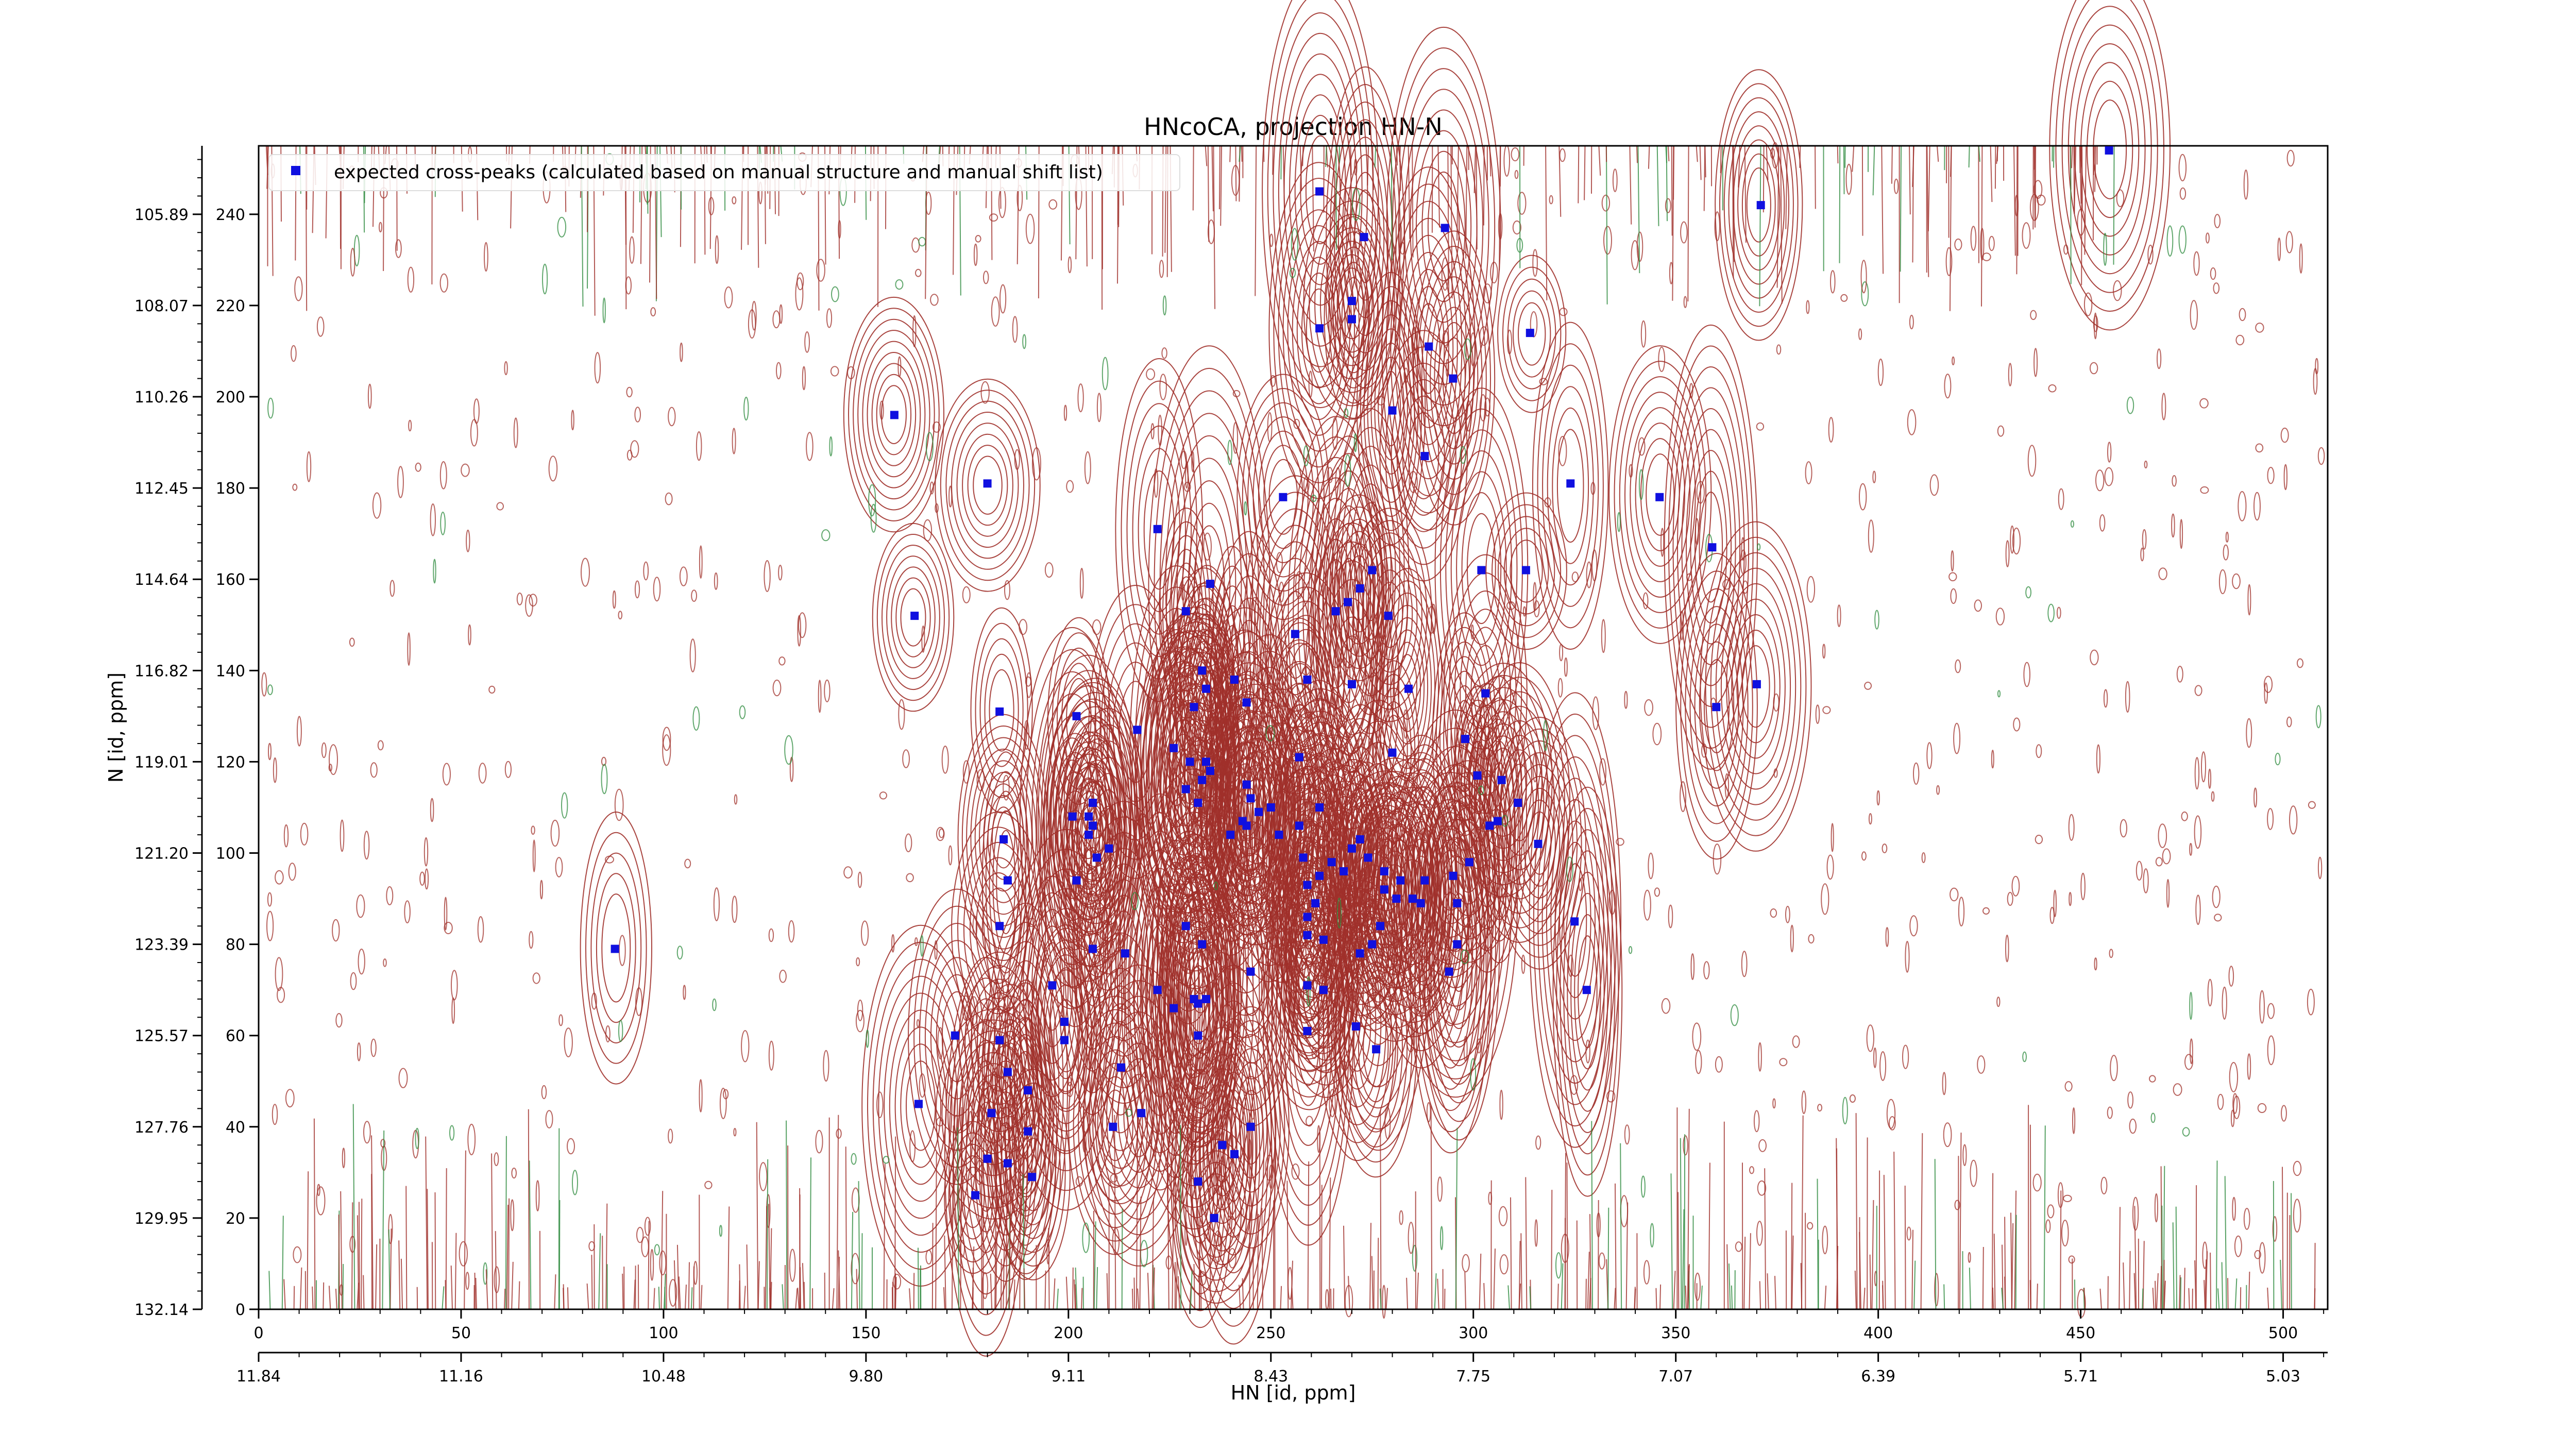  What do you see at coordinates (2080, 1333) in the screenshot?
I see `x-id-tick-label: 450` at bounding box center [2080, 1333].